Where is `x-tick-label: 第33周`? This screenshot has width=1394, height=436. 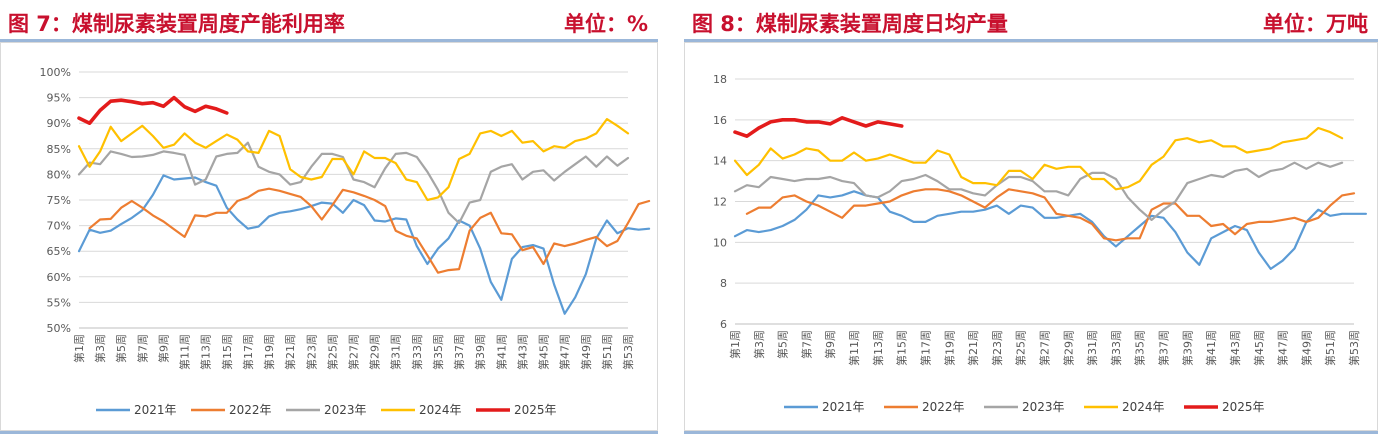 x-tick-label: 第33周 is located at coordinates (1116, 348).